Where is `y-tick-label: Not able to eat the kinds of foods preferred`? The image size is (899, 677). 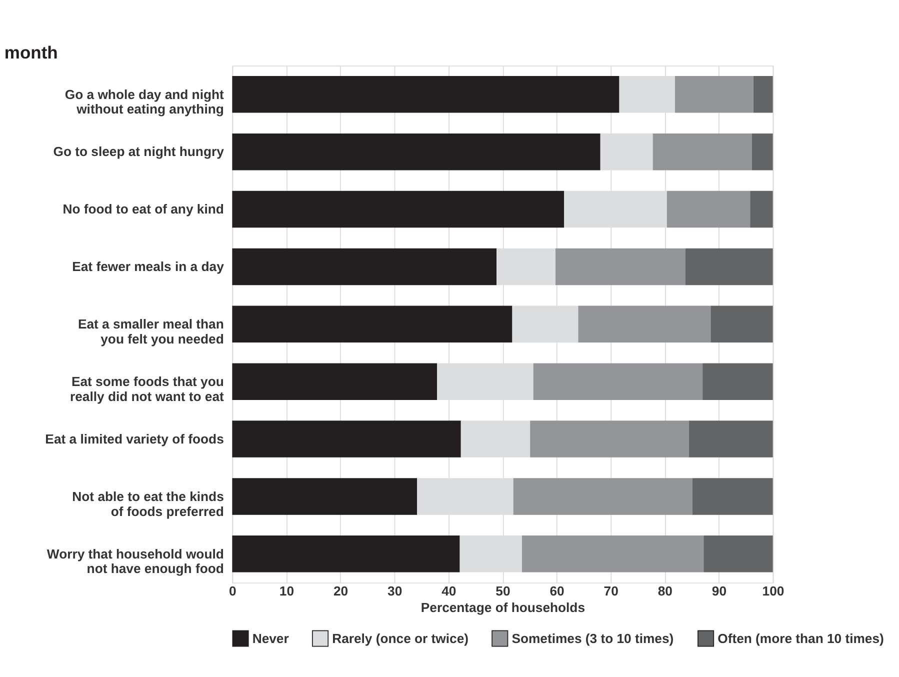
y-tick-label: Not able to eat the kinds of foods preferred is located at coordinates (148, 503).